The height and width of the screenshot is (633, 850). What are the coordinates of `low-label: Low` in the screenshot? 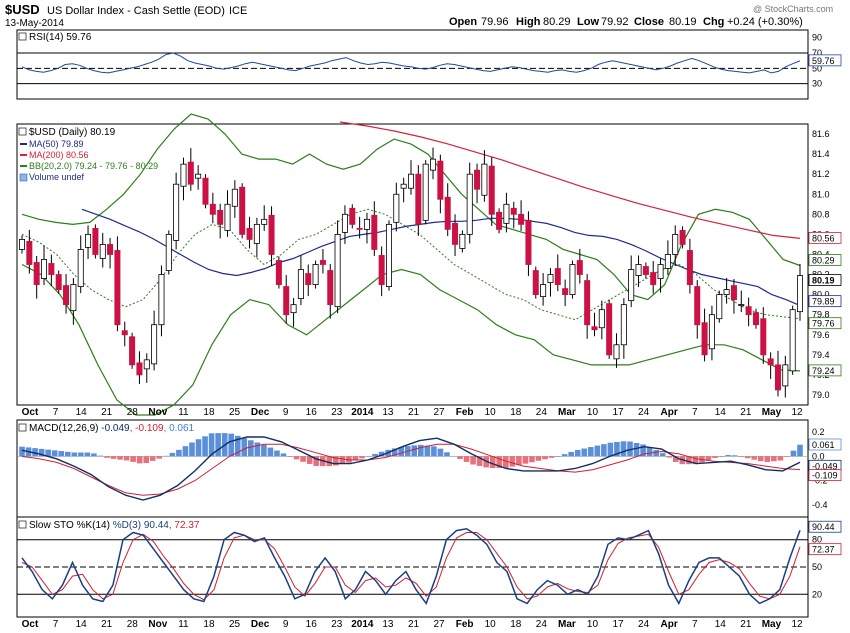 It's located at (588, 22).